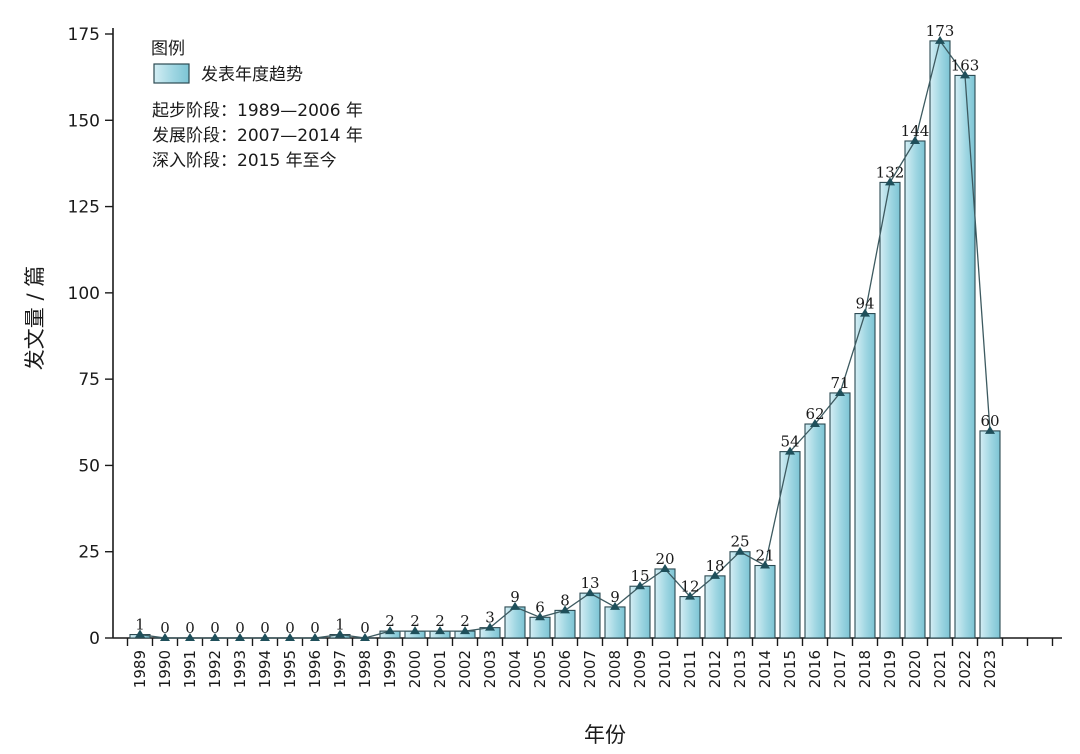 The width and height of the screenshot is (1080, 754). What do you see at coordinates (515, 669) in the screenshot?
I see `x-tick-label: 2004` at bounding box center [515, 669].